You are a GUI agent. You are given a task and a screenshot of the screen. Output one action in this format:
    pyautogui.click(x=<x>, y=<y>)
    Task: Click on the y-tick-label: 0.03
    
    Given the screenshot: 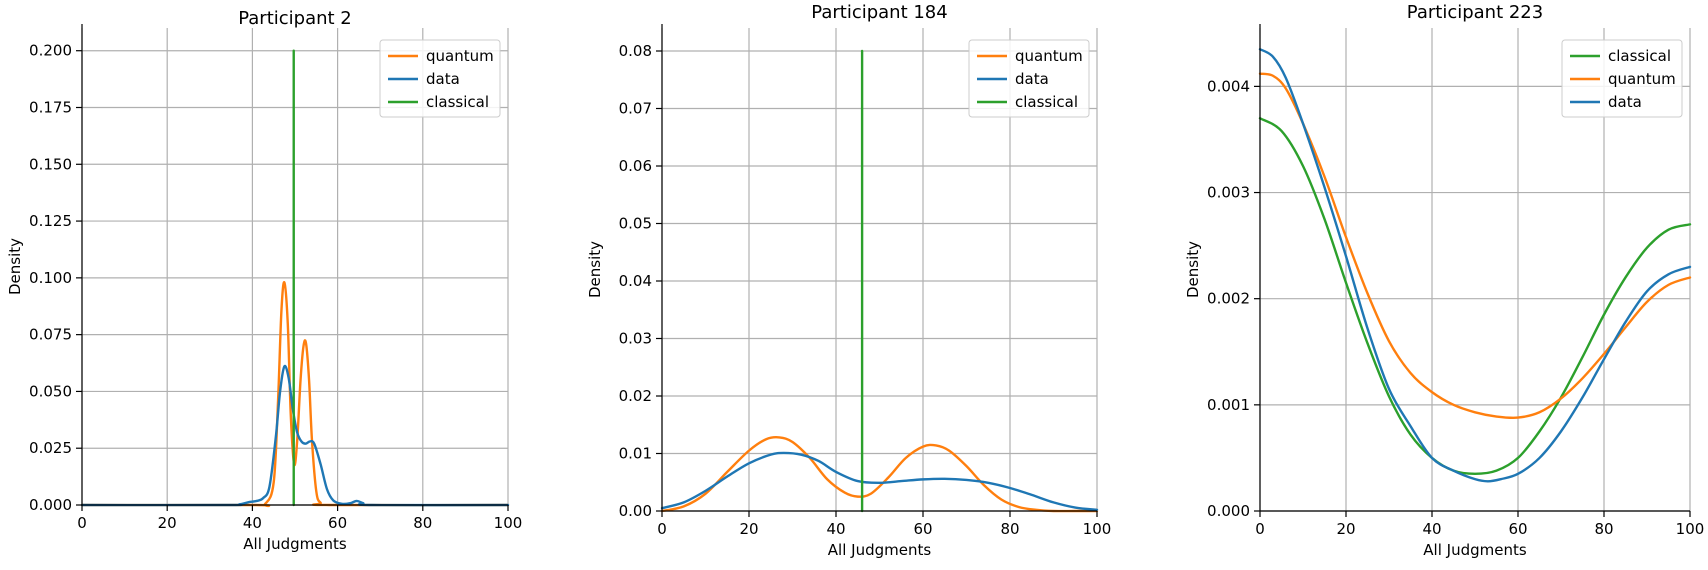 What is the action you would take?
    pyautogui.click(x=635, y=339)
    